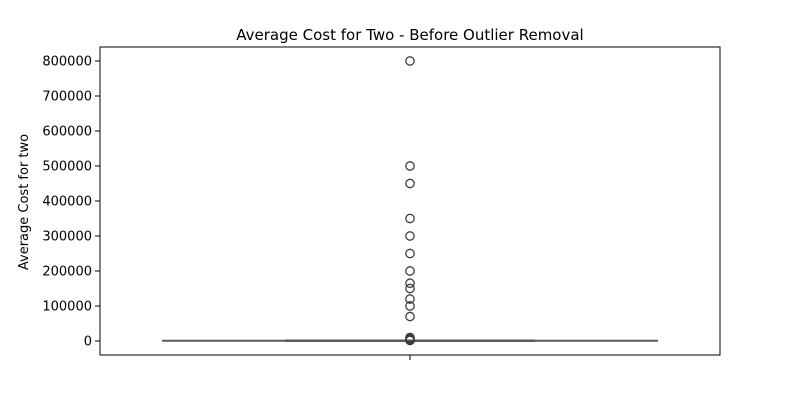 The width and height of the screenshot is (800, 400). I want to click on y-tick-label: 200000, so click(67, 272).